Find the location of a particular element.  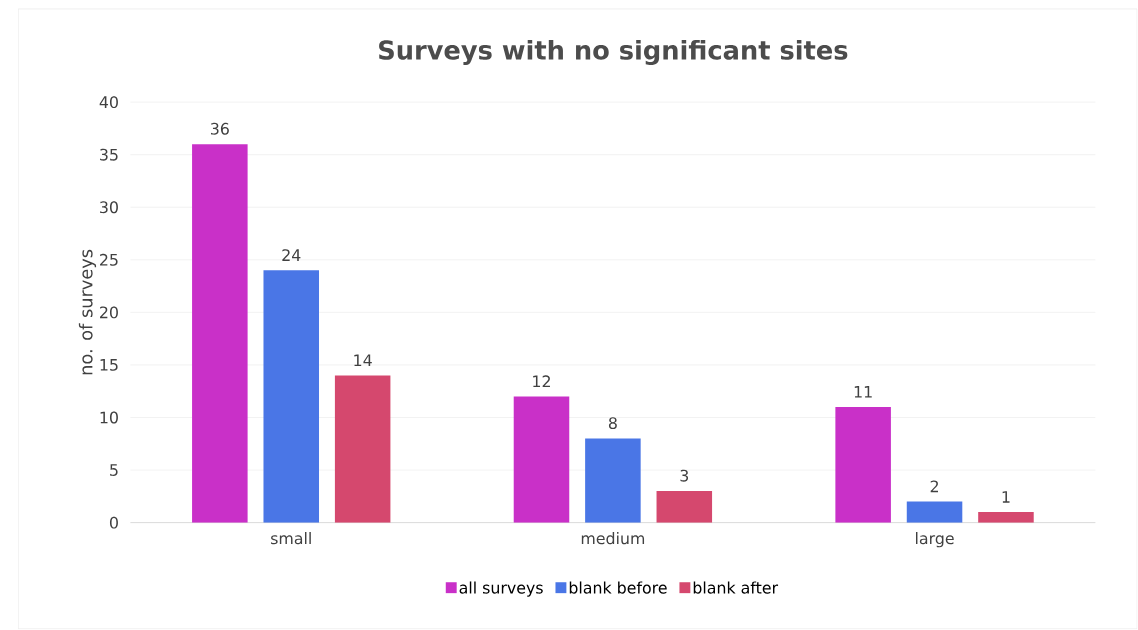

data-label: 36 is located at coordinates (219, 128).